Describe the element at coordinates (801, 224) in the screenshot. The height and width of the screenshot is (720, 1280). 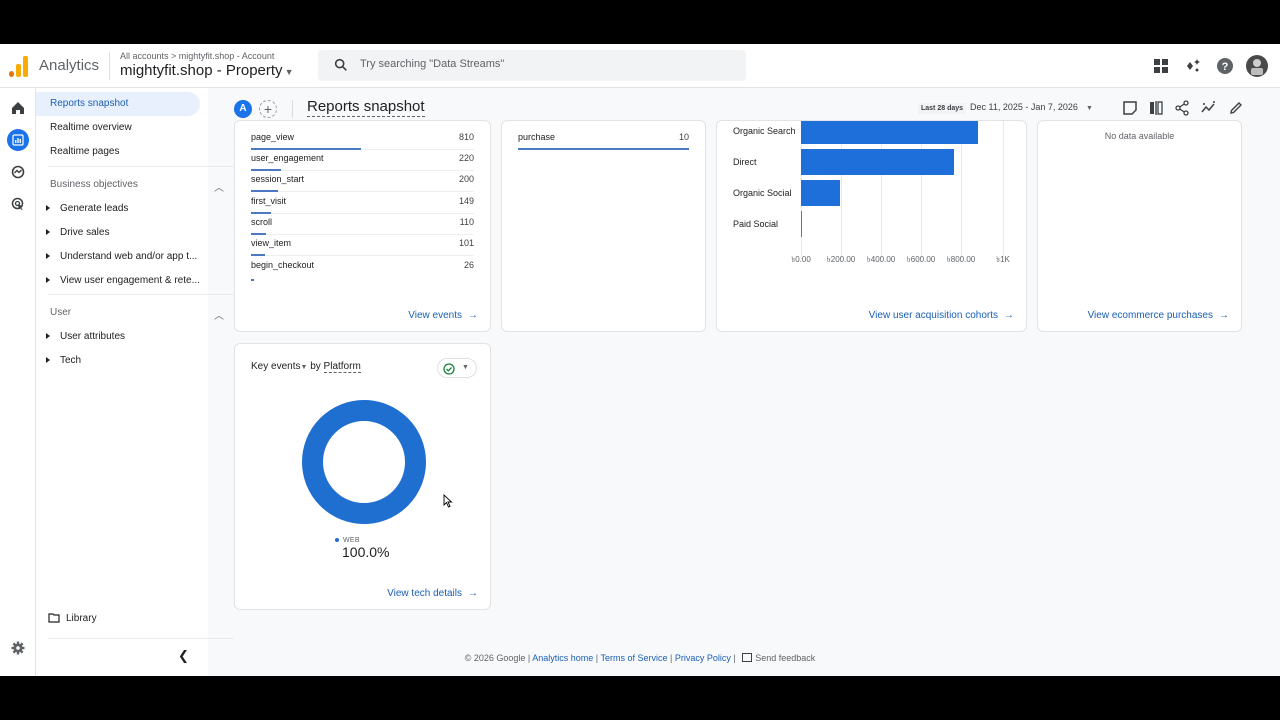
I see `bar-paid-social` at that location.